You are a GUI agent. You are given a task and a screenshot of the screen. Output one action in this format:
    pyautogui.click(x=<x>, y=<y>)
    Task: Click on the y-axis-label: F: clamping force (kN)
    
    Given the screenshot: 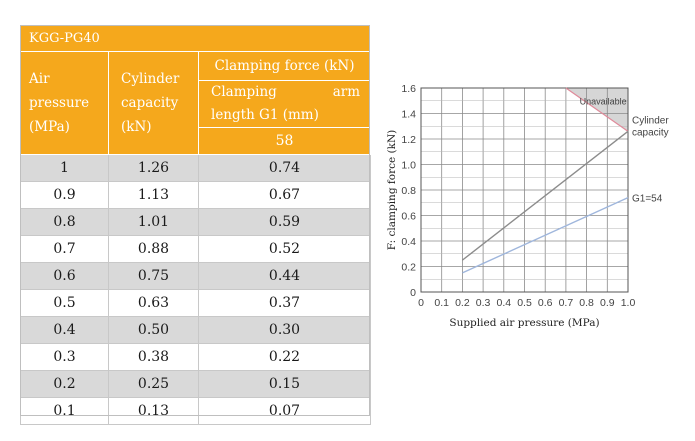 What is the action you would take?
    pyautogui.click(x=392, y=190)
    